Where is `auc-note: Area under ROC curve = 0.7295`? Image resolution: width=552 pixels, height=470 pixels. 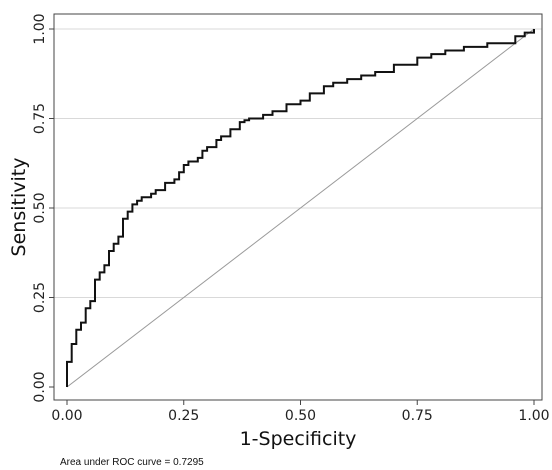
auc-note: Area under ROC curve = 0.7295 is located at coordinates (132, 462).